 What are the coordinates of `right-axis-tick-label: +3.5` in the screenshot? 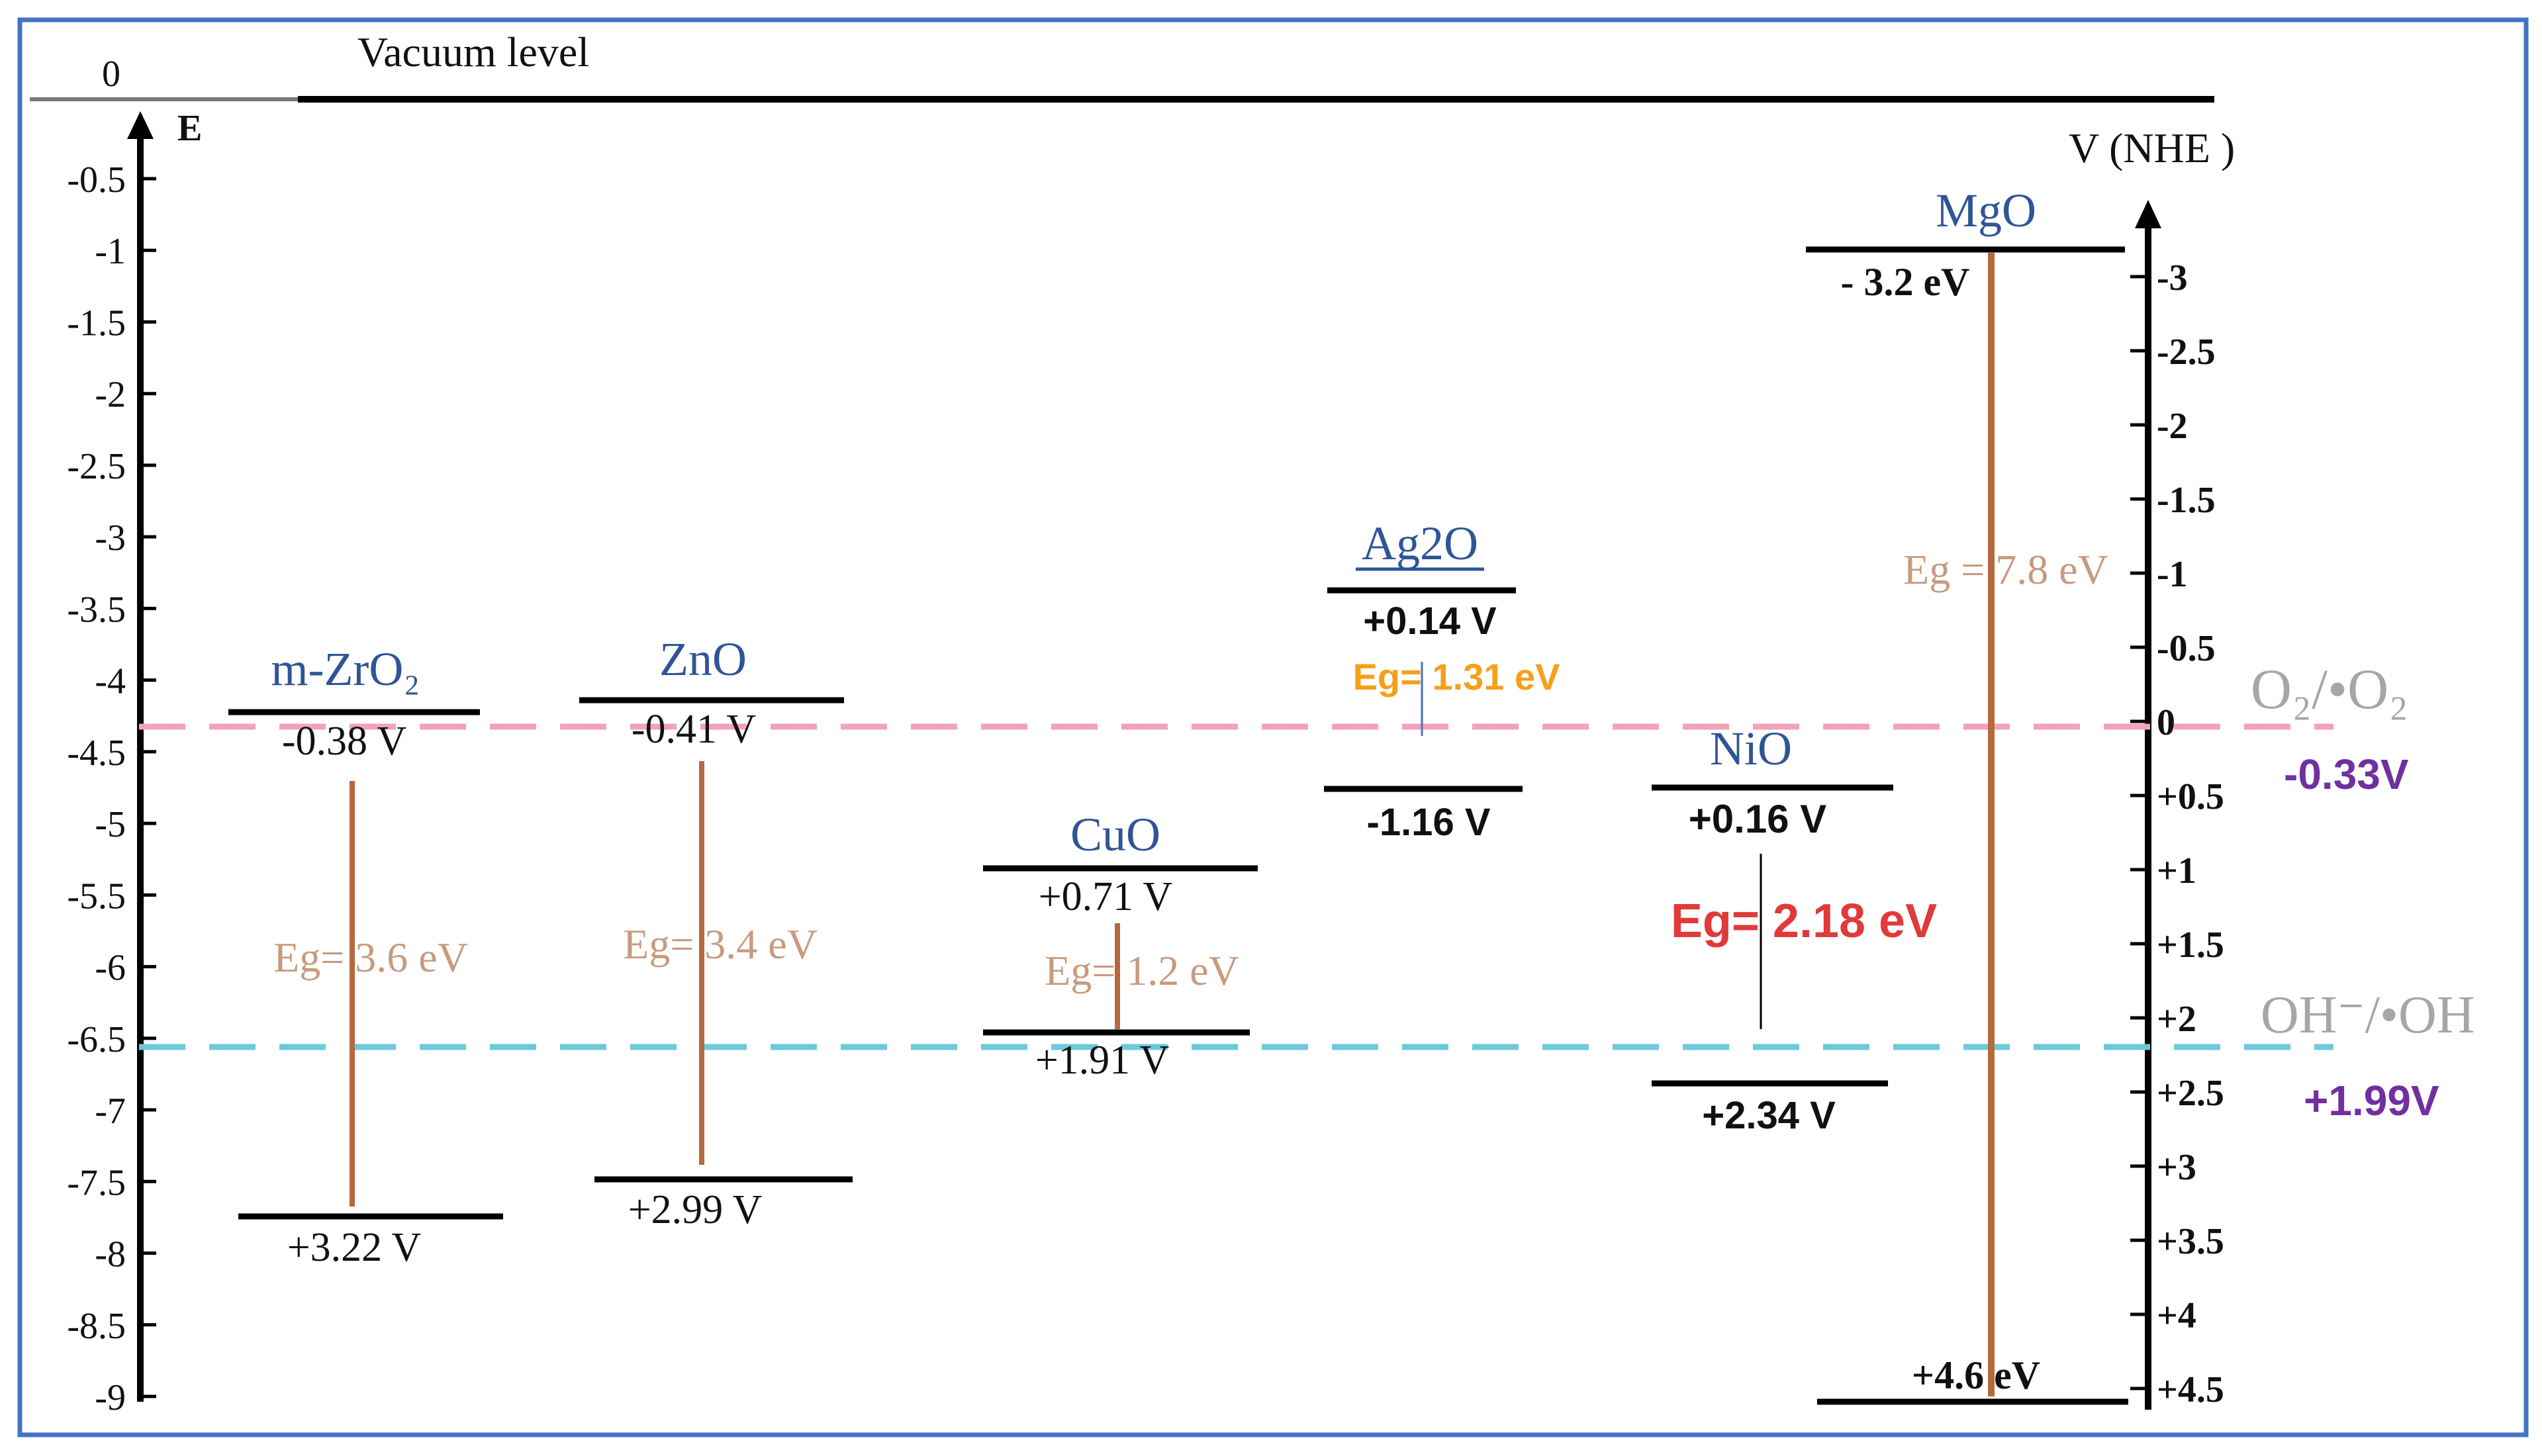 It's located at (2191, 1241).